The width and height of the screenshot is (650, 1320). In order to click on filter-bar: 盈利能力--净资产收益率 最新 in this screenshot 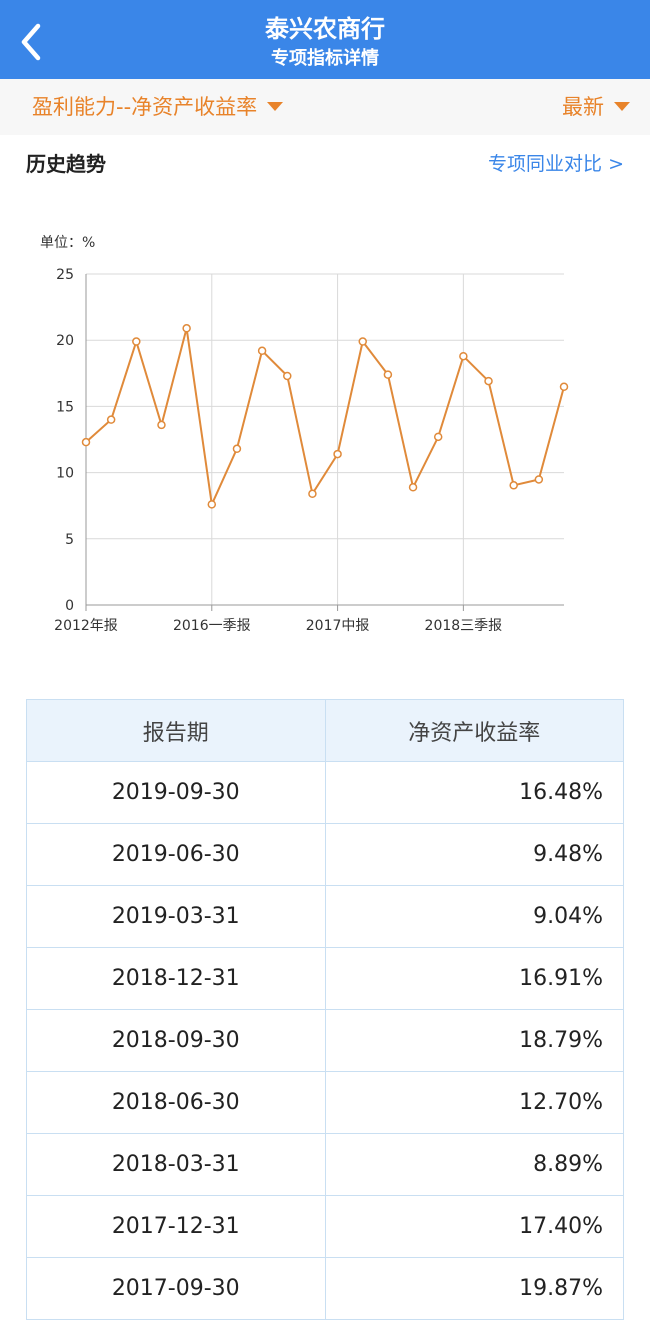, I will do `click(325, 107)`.